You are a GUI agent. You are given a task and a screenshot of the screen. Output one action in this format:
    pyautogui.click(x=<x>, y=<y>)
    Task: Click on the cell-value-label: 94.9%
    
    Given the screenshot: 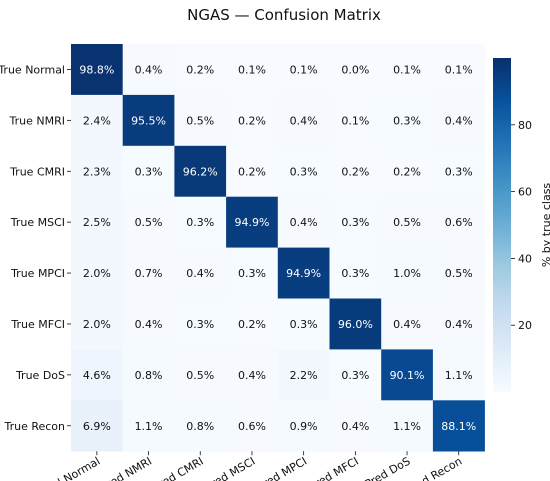 What is the action you would take?
    pyautogui.click(x=251, y=222)
    